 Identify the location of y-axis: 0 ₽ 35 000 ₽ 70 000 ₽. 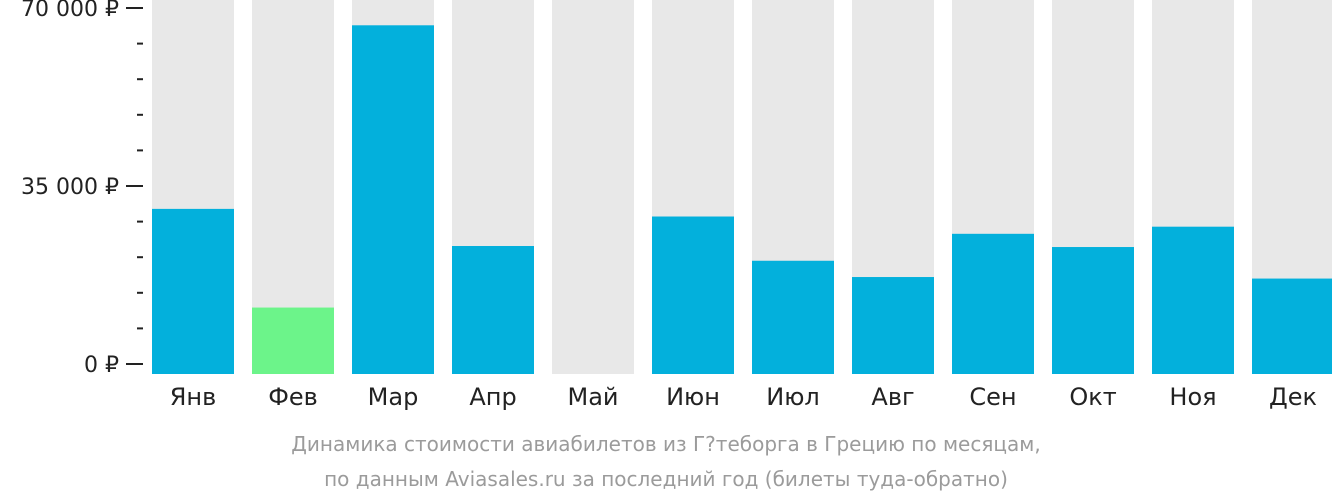
(82, 189).